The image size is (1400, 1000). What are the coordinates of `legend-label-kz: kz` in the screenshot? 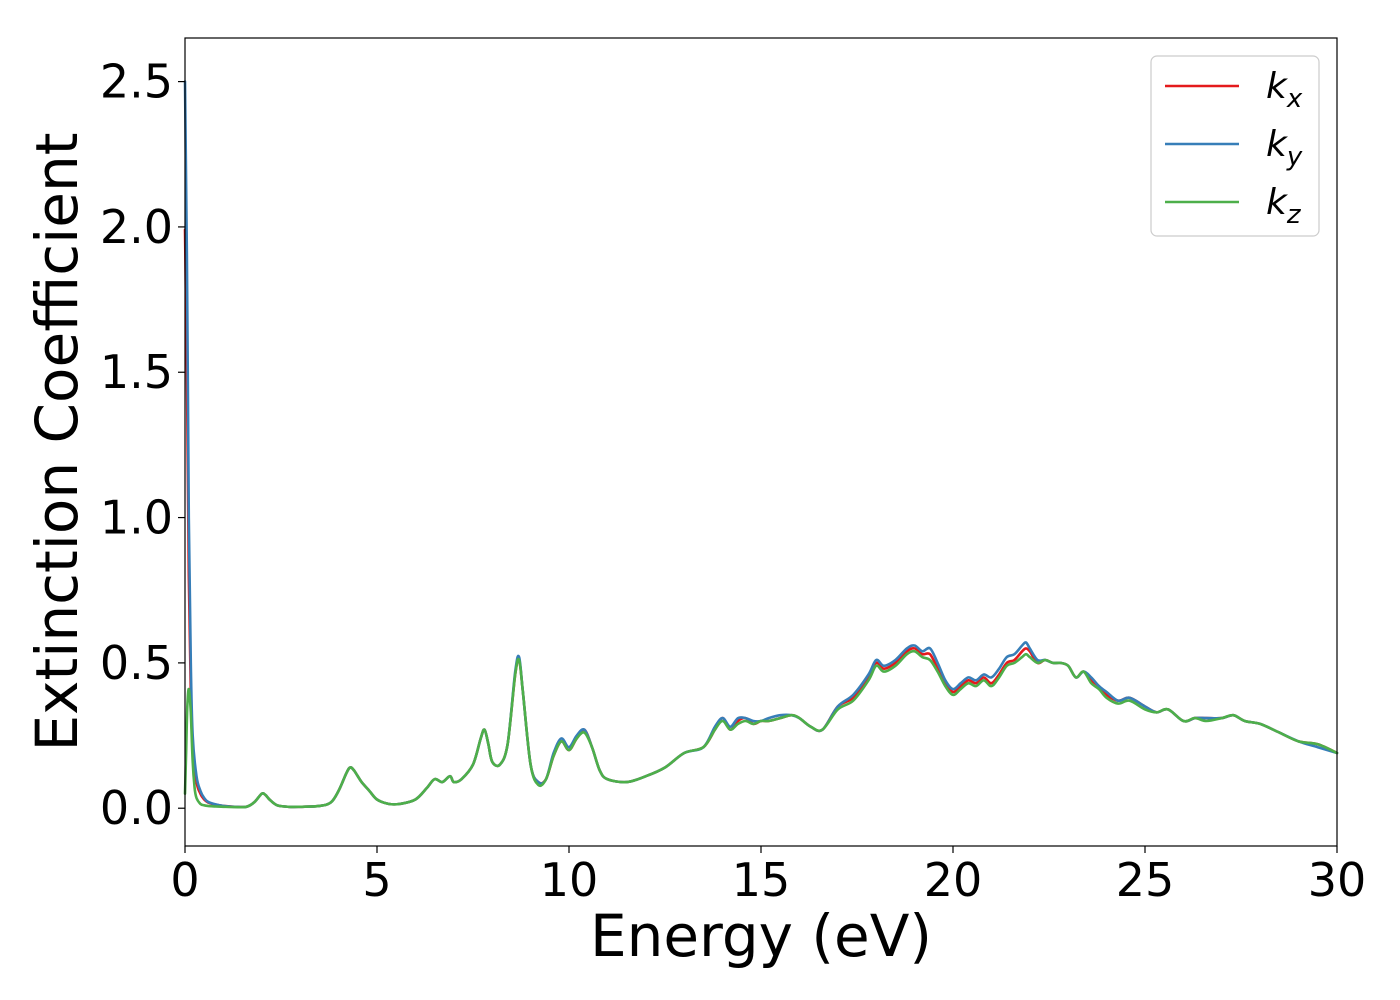 It's located at (1284, 206).